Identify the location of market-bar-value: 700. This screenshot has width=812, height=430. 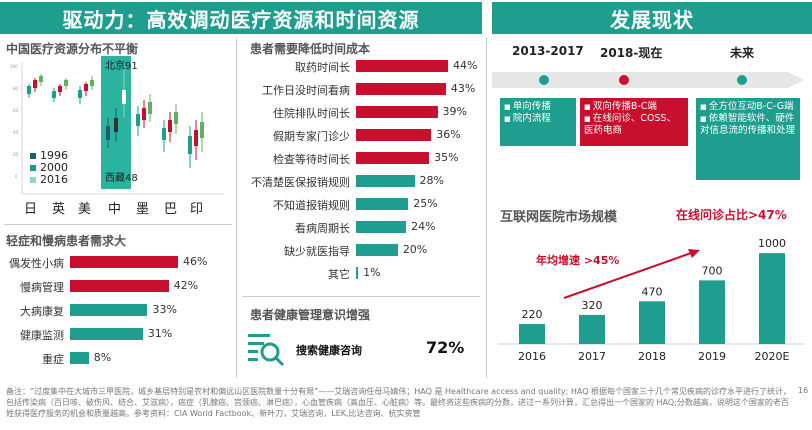
(712, 270).